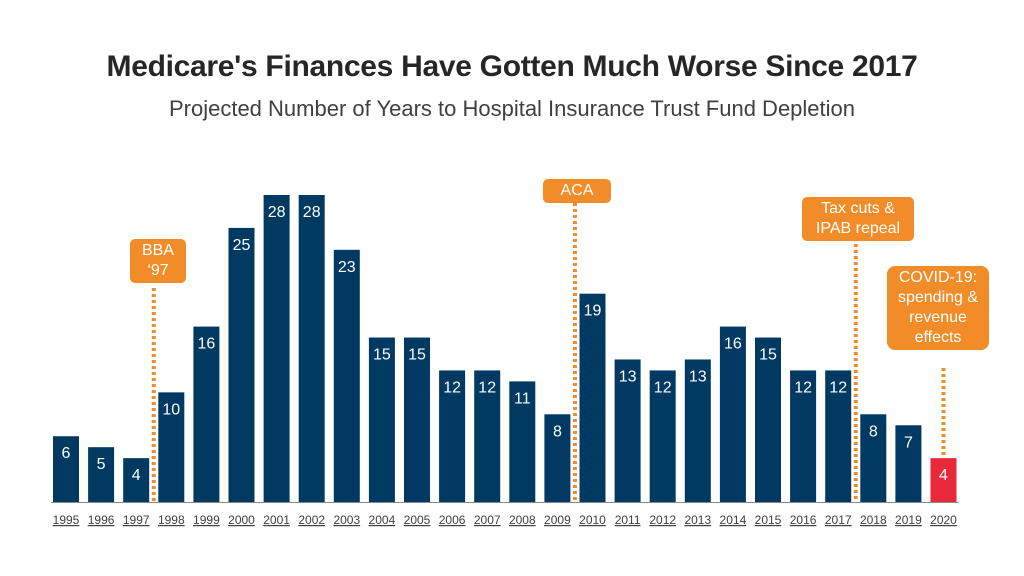 This screenshot has height=576, width=1024. What do you see at coordinates (452, 520) in the screenshot?
I see `tick-label-2006: 2006` at bounding box center [452, 520].